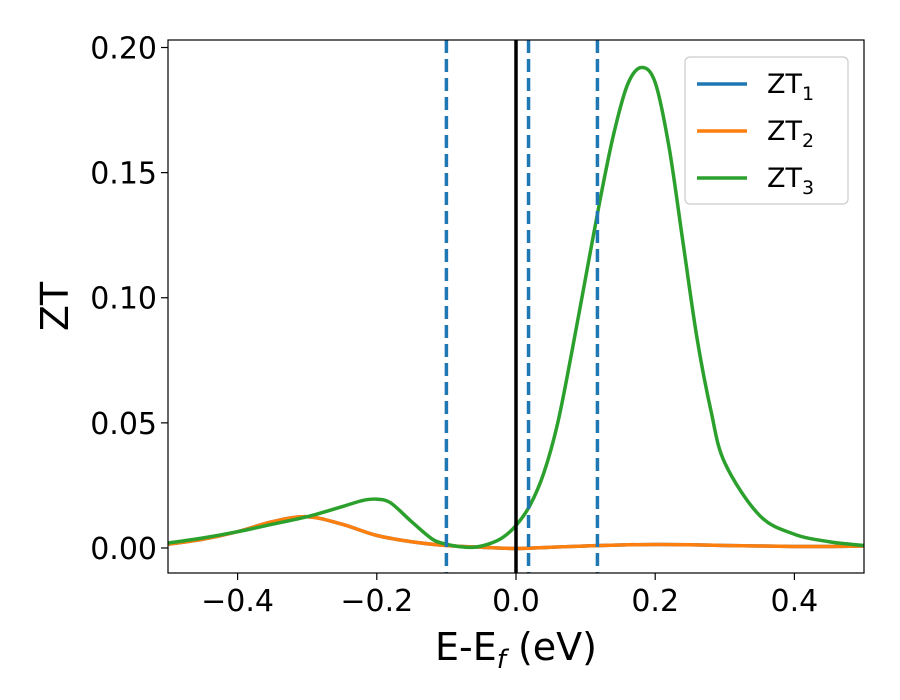 This screenshot has width=900, height=700. Describe the element at coordinates (790, 134) in the screenshot. I see `legend-label-zt2: ZT2` at that location.